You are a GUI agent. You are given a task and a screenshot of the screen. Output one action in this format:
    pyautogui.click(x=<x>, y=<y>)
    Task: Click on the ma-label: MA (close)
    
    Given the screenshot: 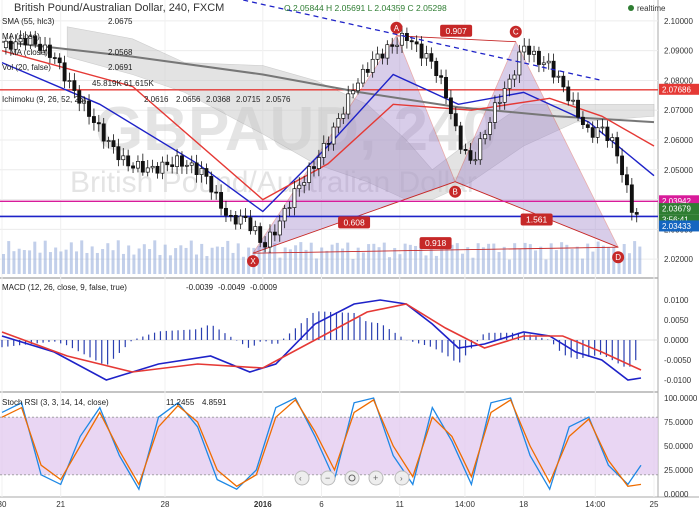 What is the action you would take?
    pyautogui.click(x=21, y=36)
    